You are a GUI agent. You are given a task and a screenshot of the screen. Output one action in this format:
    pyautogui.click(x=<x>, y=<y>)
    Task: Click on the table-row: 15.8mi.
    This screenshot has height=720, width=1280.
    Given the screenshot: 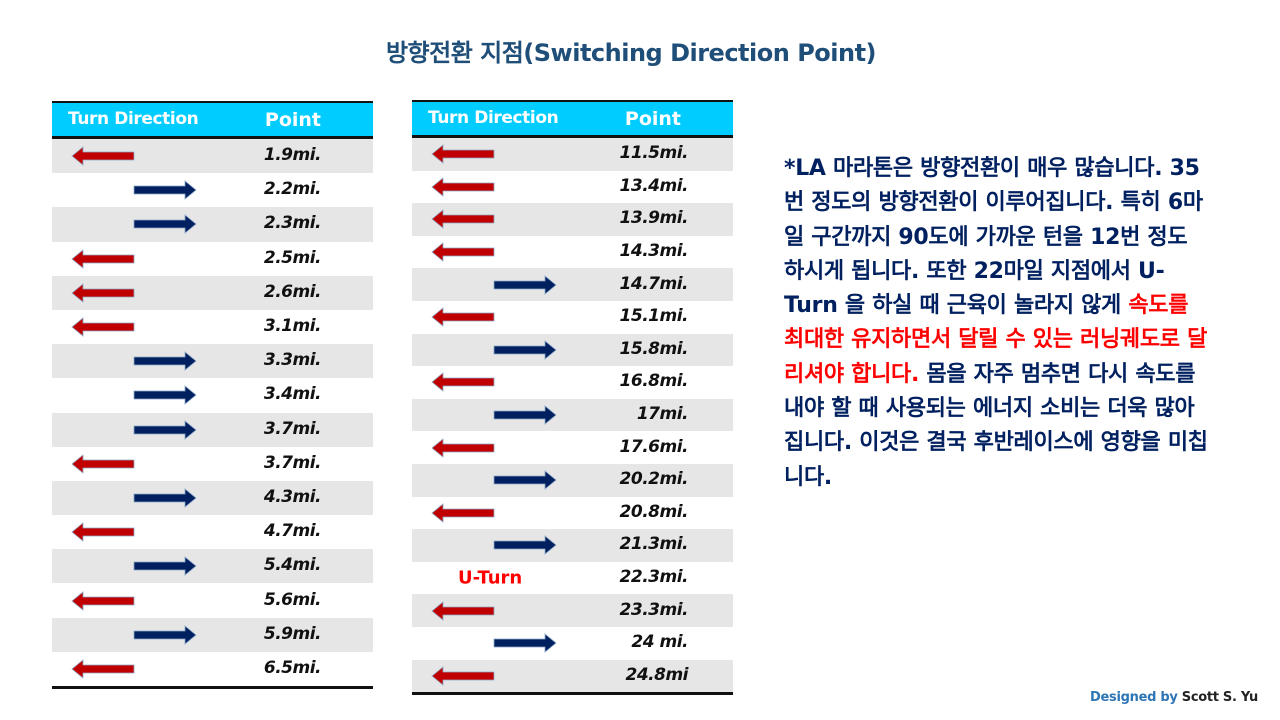 What is the action you would take?
    pyautogui.click(x=572, y=350)
    